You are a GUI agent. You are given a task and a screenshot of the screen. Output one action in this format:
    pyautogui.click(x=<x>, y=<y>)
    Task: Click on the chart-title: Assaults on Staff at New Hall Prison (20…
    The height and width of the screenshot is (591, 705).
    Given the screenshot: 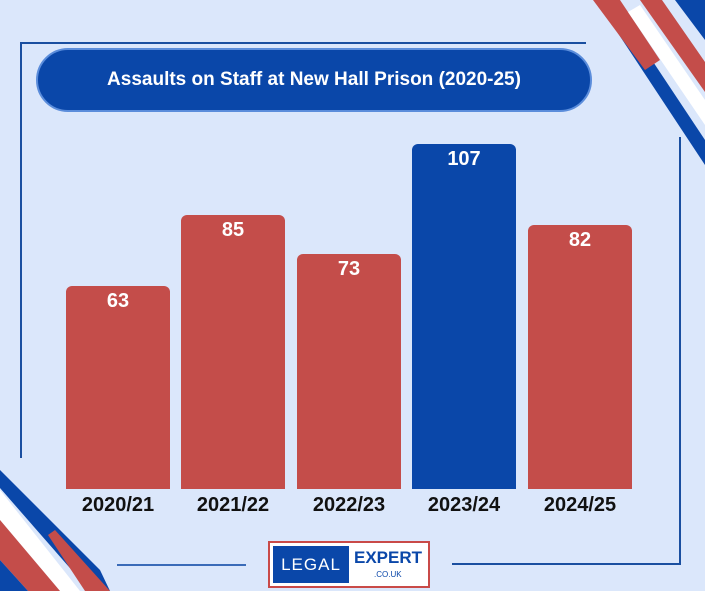 What is the action you would take?
    pyautogui.click(x=314, y=80)
    